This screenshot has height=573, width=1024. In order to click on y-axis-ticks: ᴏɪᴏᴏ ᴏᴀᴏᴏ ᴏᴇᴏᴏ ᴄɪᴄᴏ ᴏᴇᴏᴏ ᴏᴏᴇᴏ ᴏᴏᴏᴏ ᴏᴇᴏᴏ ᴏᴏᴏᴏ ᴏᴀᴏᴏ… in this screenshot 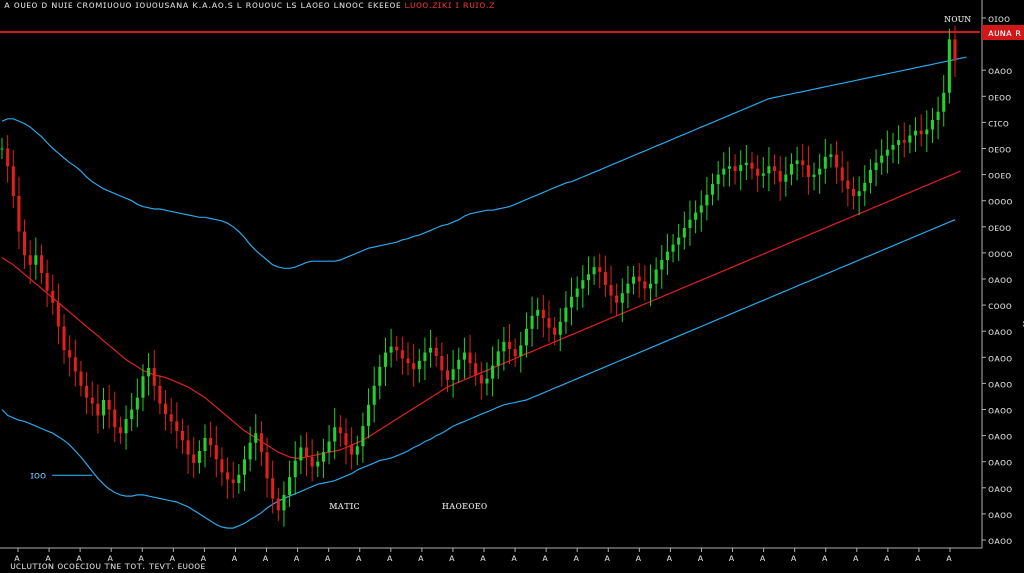, I will do `click(997, 280)`.